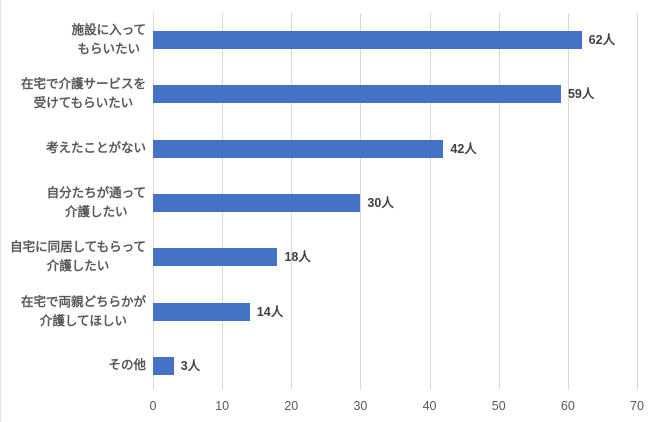  What do you see at coordinates (83, 311) in the screenshot?
I see `category-label: 在宅で両親どちらかが 介護してほしい` at bounding box center [83, 311].